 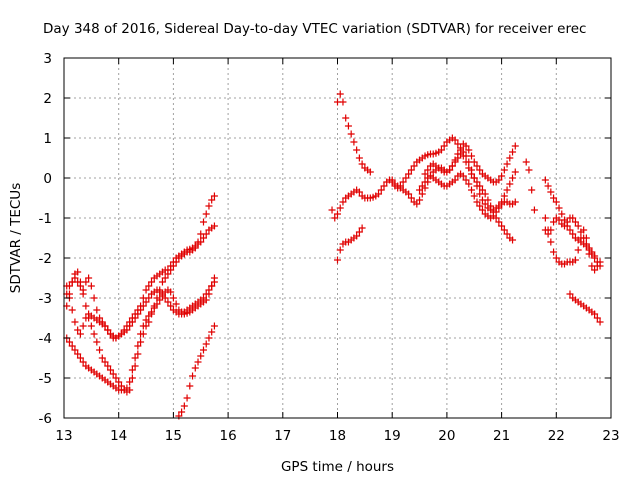 What do you see at coordinates (392, 436) in the screenshot?
I see `x-tick-label: 19` at bounding box center [392, 436].